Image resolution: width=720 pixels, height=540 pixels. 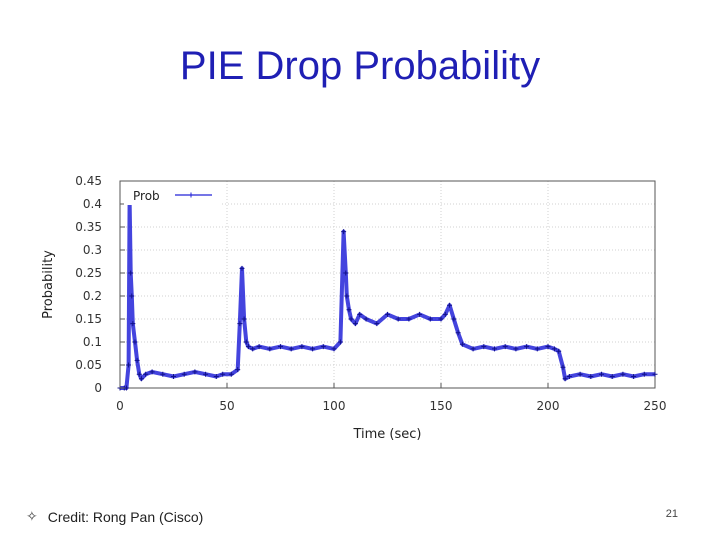 I want to click on y-tick-label: 0.1, so click(x=92, y=342).